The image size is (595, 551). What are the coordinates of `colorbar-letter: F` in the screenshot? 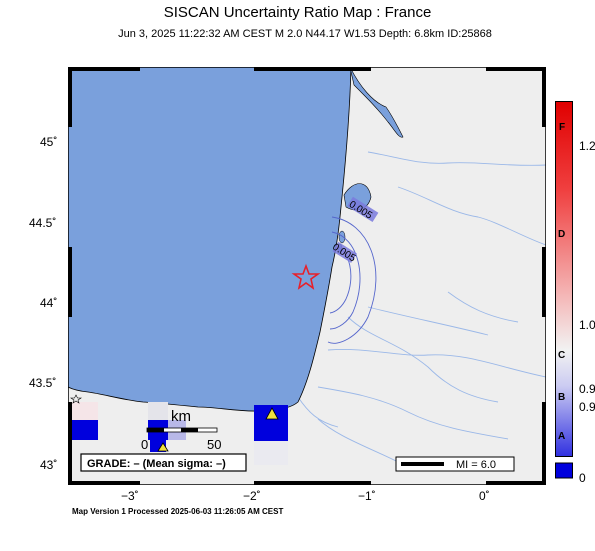 It's located at (562, 127).